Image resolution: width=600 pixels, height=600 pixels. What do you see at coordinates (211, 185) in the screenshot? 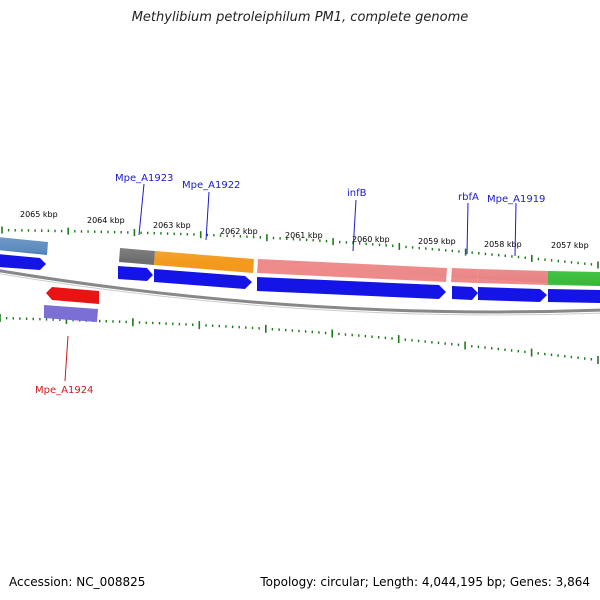
I see `gene-label: Mpe_A1922` at bounding box center [211, 185].